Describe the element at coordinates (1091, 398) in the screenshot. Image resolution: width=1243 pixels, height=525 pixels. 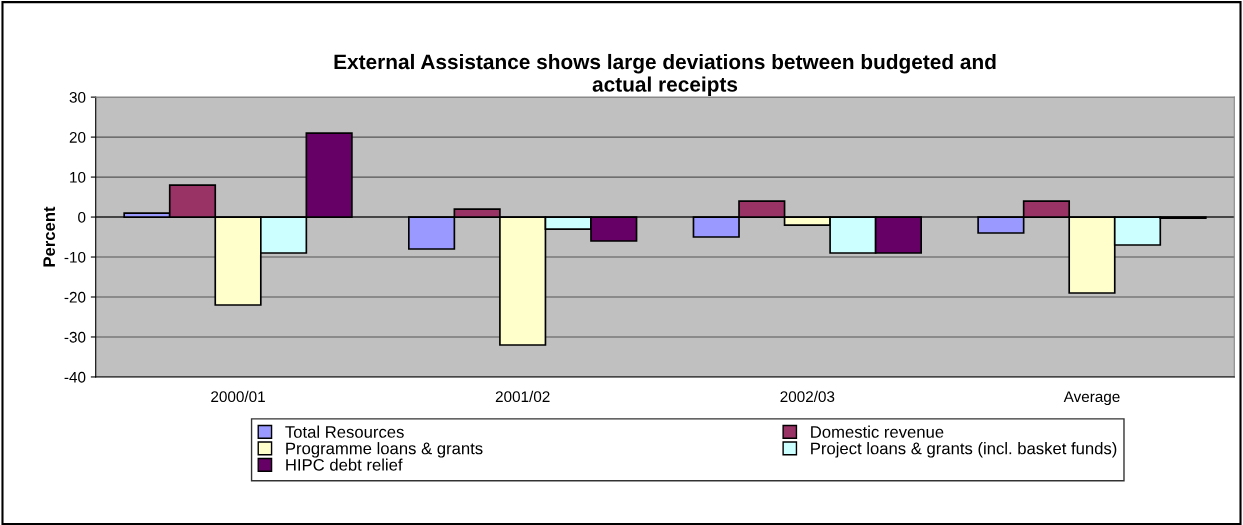
I see `x-tick-label: Average` at that location.